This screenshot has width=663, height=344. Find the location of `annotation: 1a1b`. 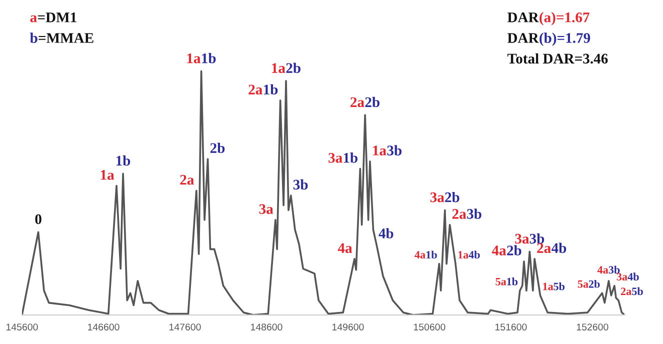

annotation: 1a1b is located at coordinates (201, 58).